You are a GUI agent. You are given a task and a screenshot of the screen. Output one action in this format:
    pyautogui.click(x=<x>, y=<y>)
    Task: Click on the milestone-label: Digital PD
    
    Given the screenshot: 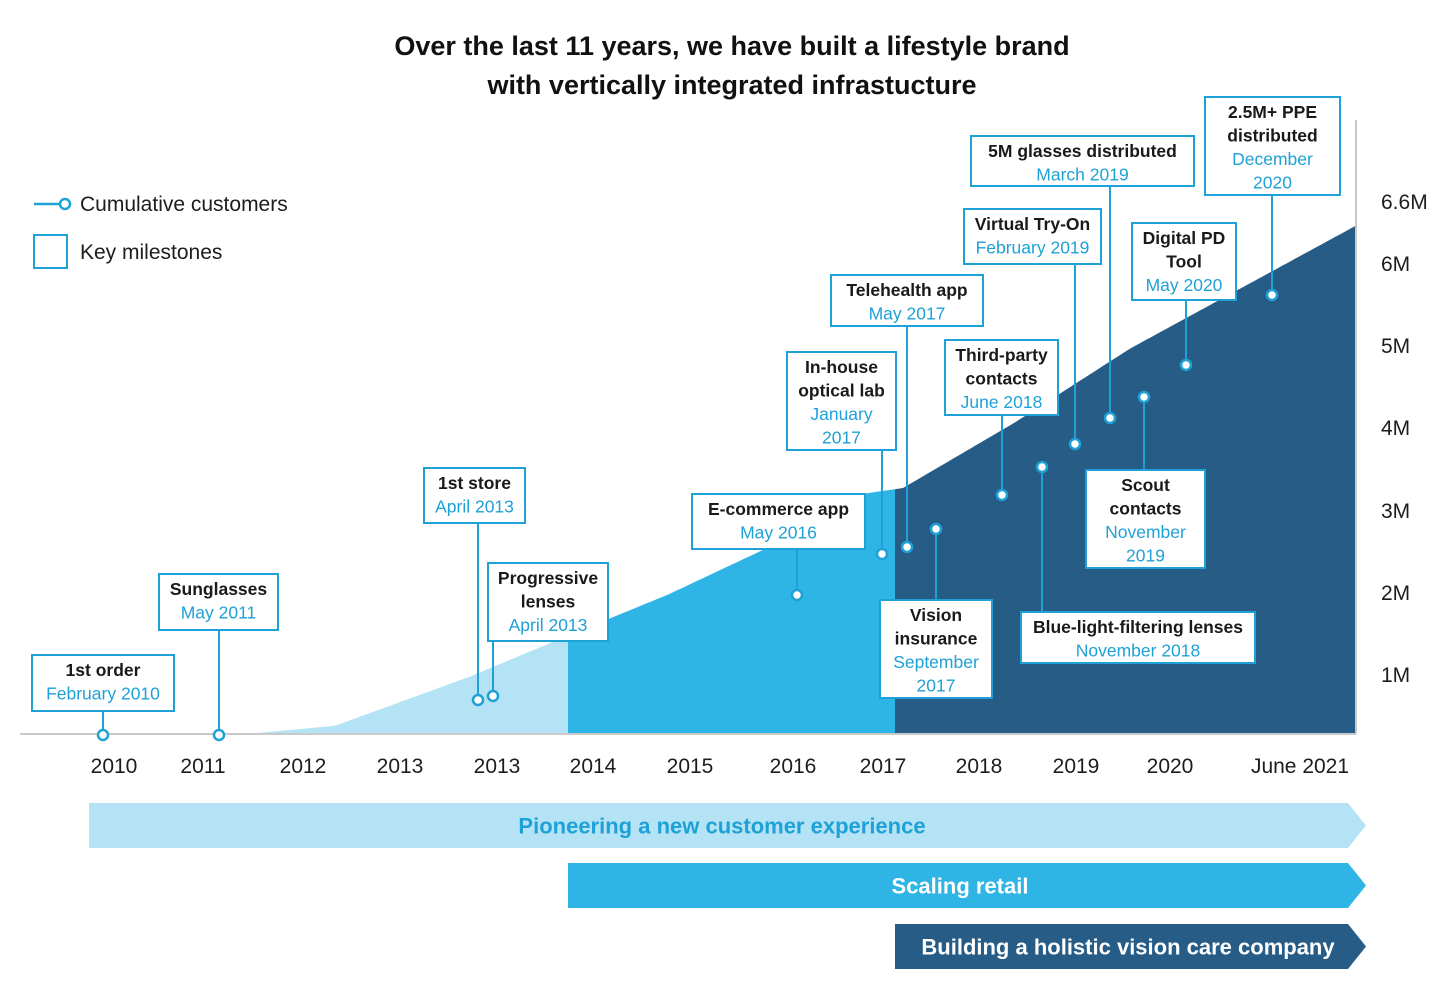 What is the action you would take?
    pyautogui.click(x=1184, y=238)
    